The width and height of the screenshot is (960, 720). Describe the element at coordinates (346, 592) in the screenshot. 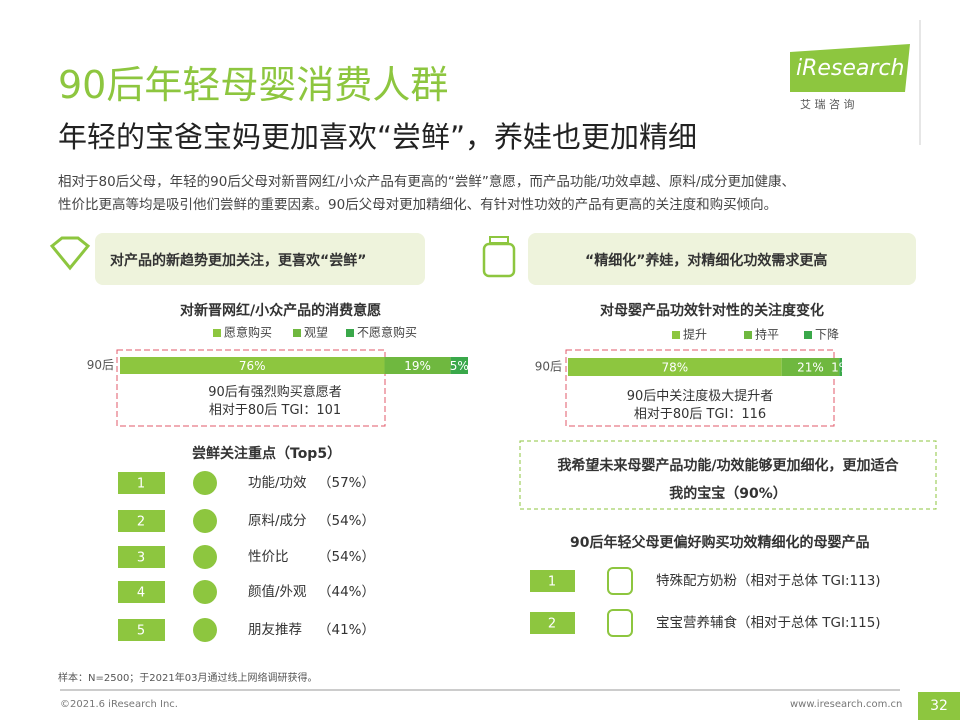

I see `item-value: （44%）` at that location.